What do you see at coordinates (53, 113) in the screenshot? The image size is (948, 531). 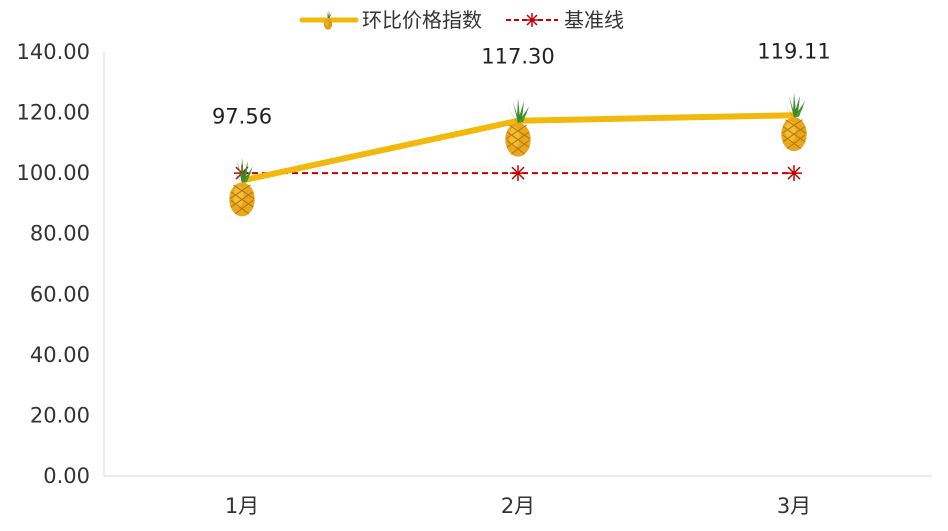 I see `y-tick-label: 120.00` at bounding box center [53, 113].